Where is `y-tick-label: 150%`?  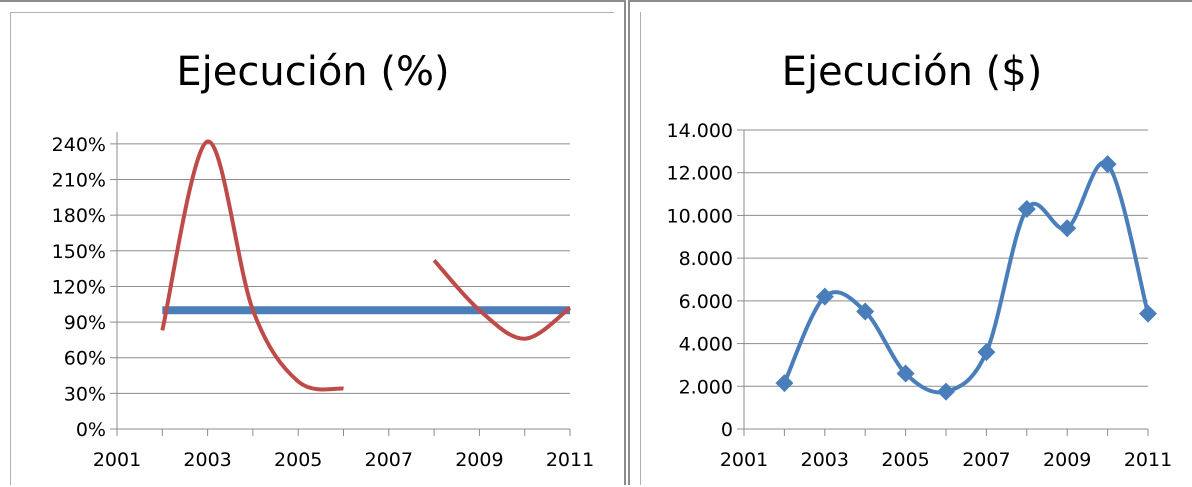 y-tick-label: 150% is located at coordinates (79, 252).